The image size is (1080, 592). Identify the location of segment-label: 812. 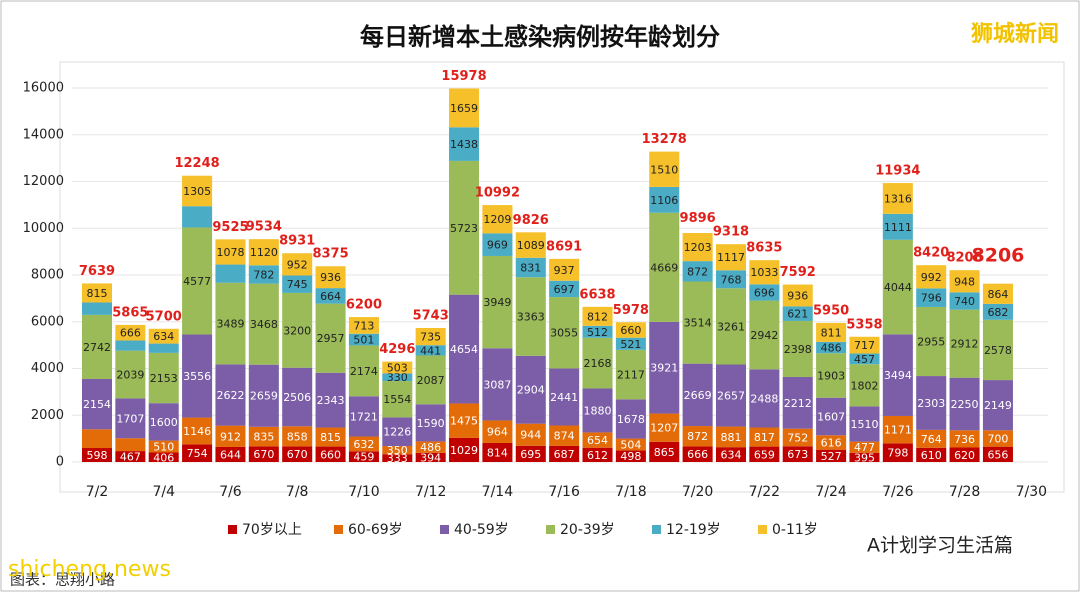
(597, 316).